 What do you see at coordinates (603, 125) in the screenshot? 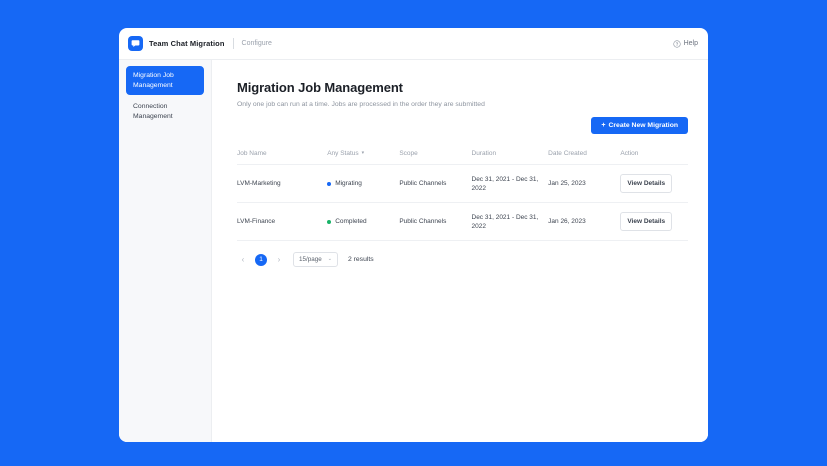
I see `plus-icon: +` at bounding box center [603, 125].